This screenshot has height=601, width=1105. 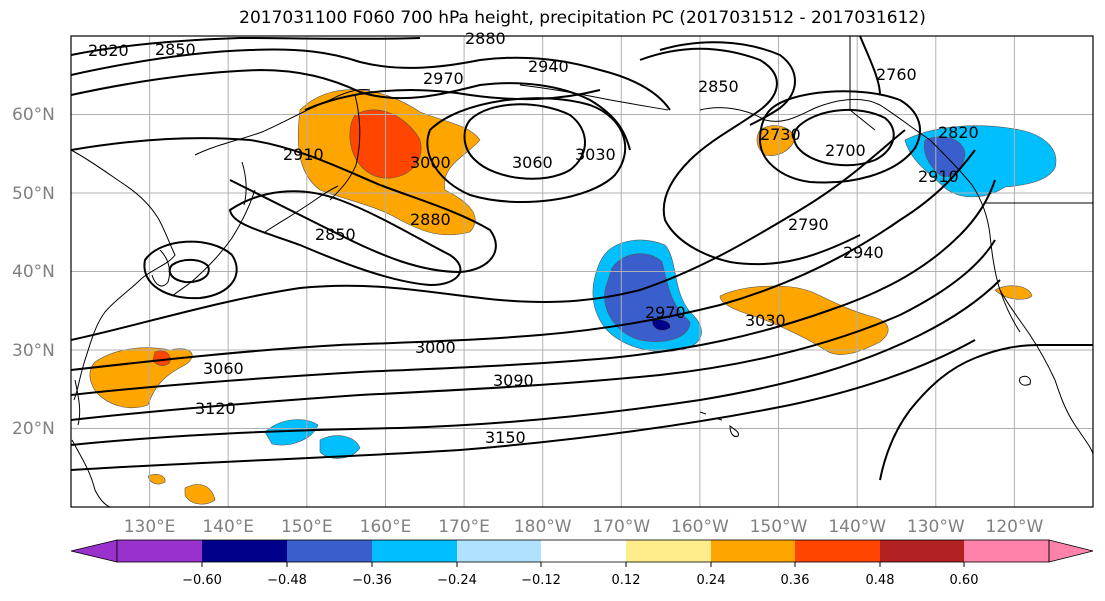 What do you see at coordinates (880, 580) in the screenshot?
I see `colorbar-tick-label: 0.48` at bounding box center [880, 580].